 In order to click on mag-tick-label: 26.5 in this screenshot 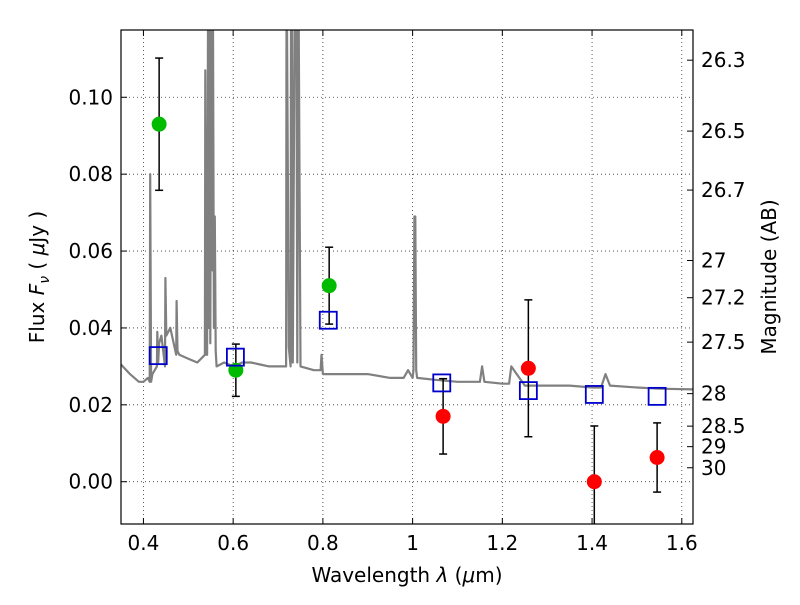, I will do `click(723, 131)`.